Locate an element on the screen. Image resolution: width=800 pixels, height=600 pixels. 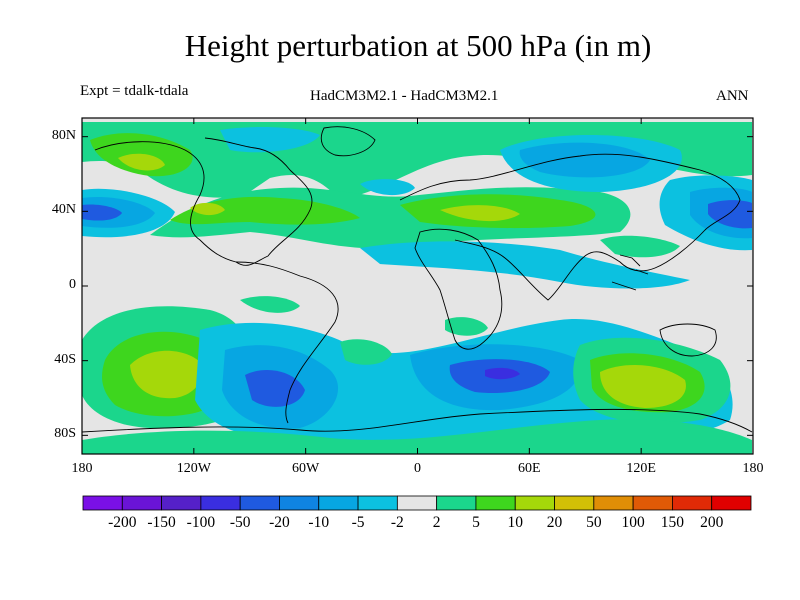
colorbar-label: -150 is located at coordinates (161, 522).